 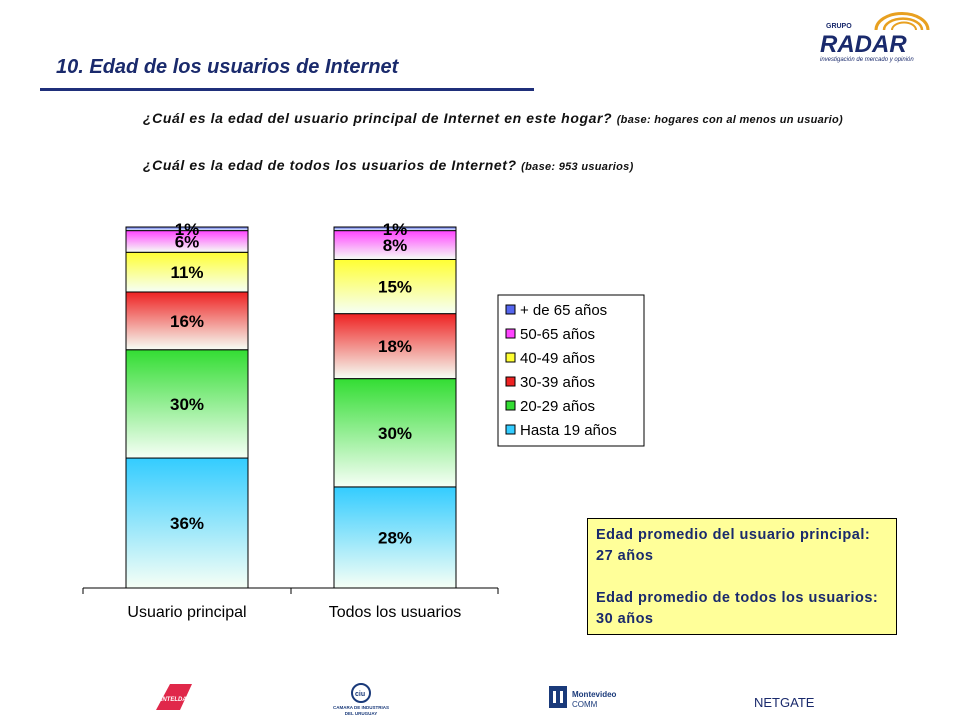 What do you see at coordinates (510, 309) in the screenshot?
I see `legend-swatch-de-65-a-os` at bounding box center [510, 309].